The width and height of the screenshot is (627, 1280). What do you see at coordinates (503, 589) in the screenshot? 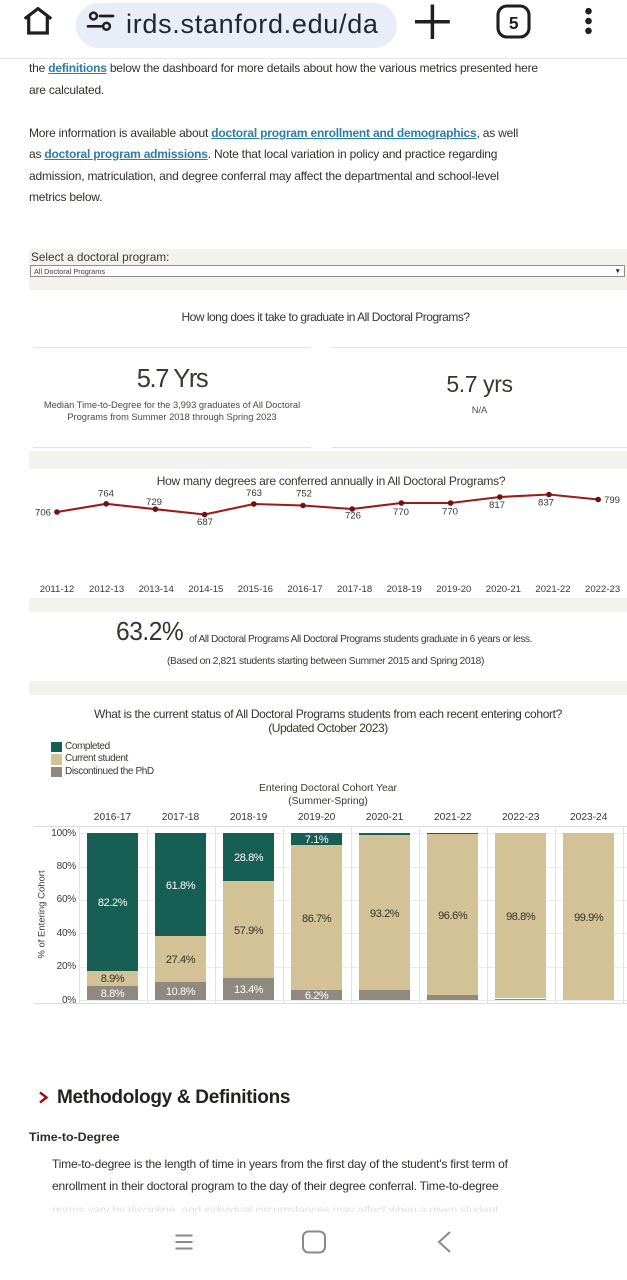
I see `svg-text: 2020-21` at bounding box center [503, 589].